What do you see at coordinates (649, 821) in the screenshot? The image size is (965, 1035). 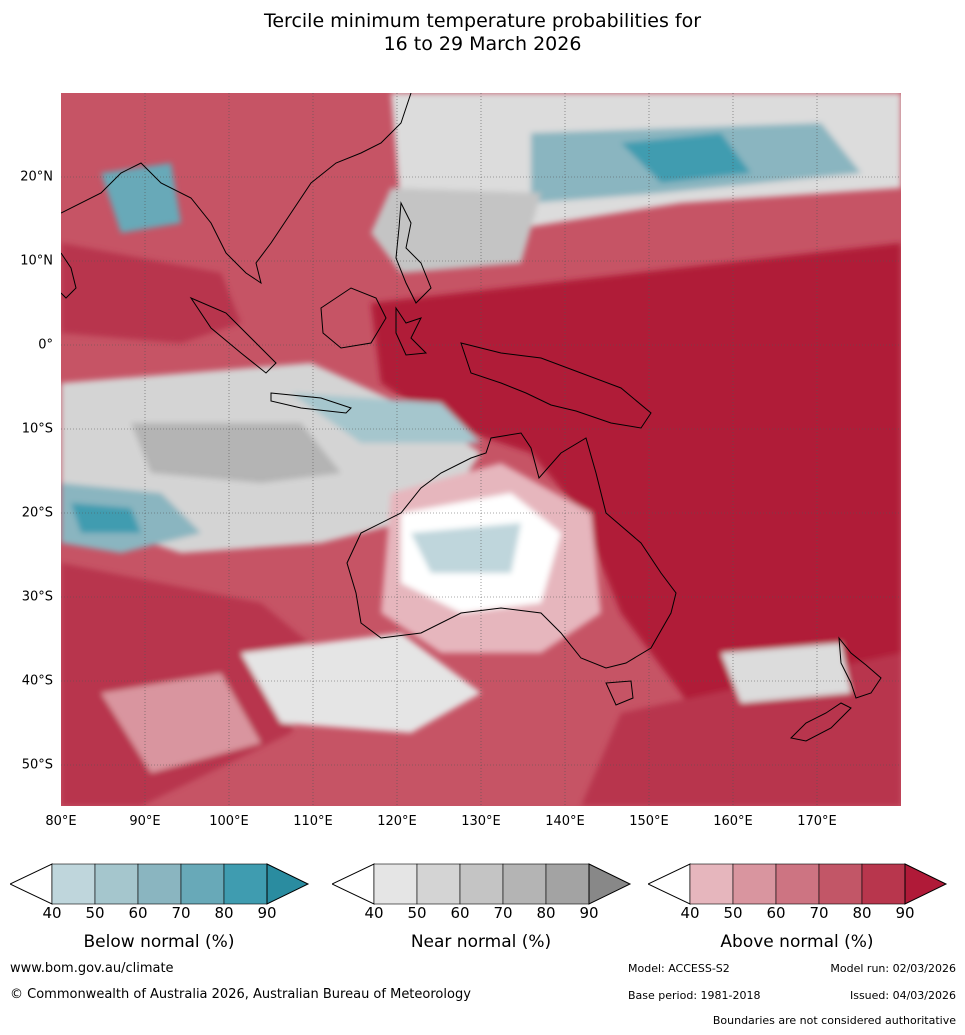 I see `lon-label-150e: 150°E` at bounding box center [649, 821].